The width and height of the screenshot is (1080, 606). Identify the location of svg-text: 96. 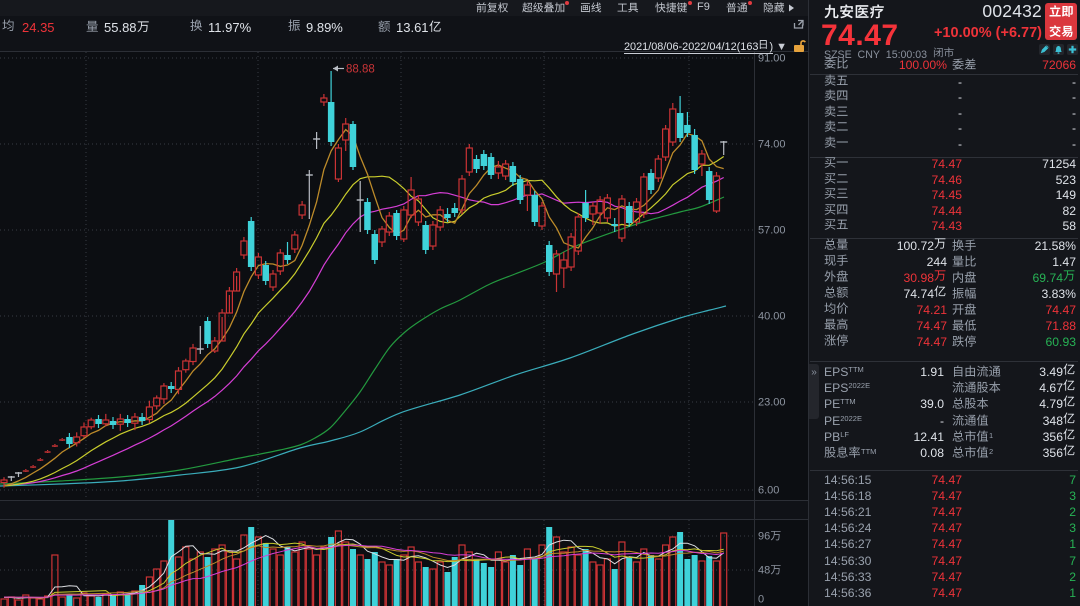
(764, 537).